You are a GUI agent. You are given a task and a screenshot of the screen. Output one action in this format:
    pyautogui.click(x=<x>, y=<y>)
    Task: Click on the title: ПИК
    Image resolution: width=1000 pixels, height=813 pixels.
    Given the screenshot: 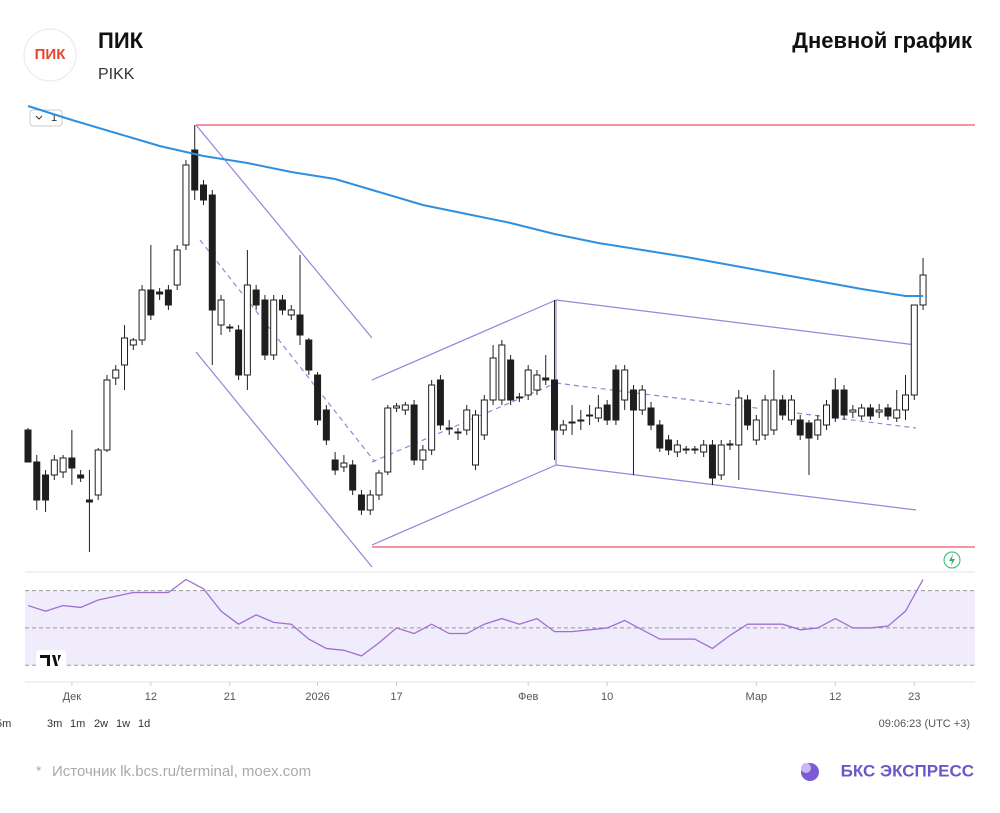 What is the action you would take?
    pyautogui.click(x=121, y=40)
    